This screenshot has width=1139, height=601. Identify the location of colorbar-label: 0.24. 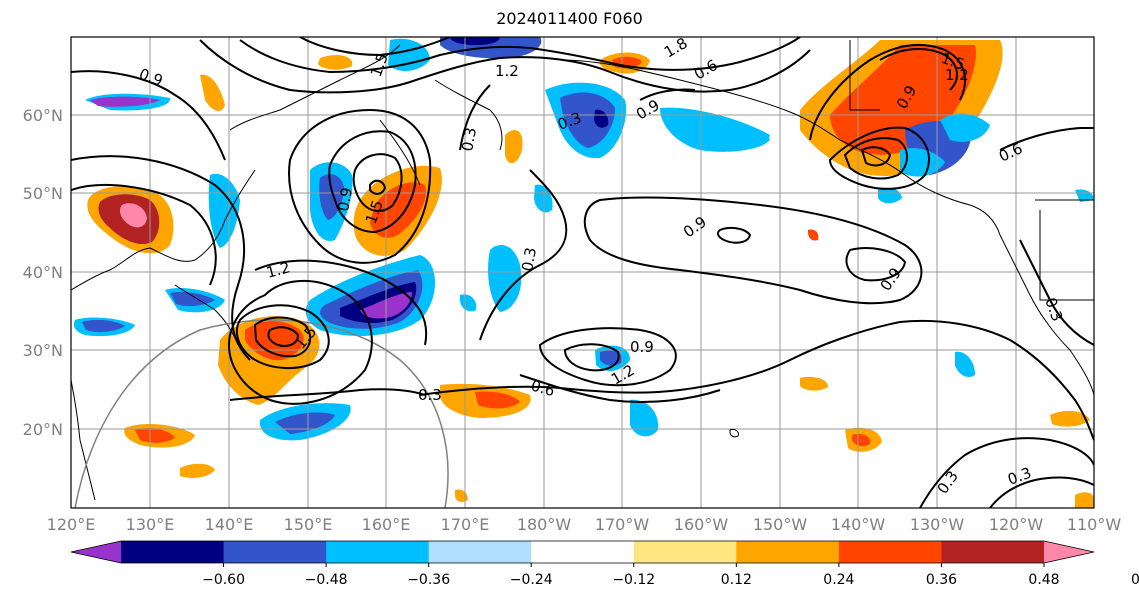
(838, 580).